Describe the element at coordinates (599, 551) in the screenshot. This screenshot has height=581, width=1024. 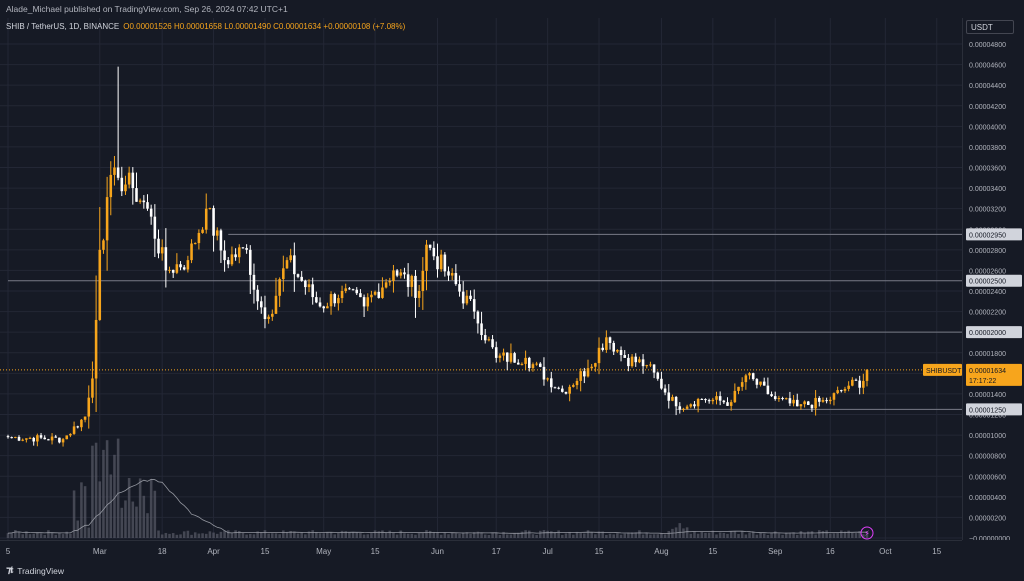
I see `time-tick-label: 15` at that location.